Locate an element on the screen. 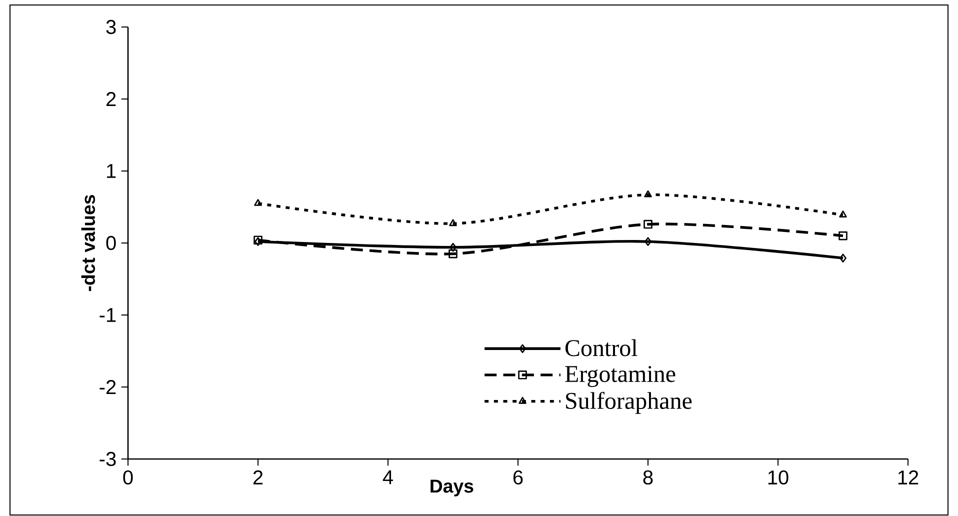 This screenshot has width=958, height=516. y-tick-label: 1 is located at coordinates (111, 171).